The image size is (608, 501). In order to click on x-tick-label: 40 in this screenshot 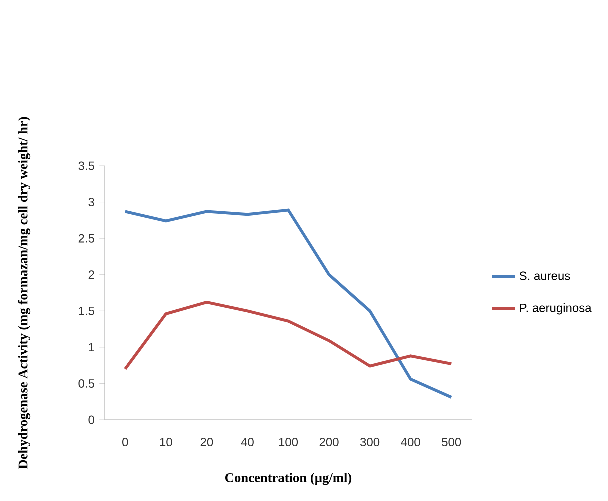, I will do `click(247, 442)`.